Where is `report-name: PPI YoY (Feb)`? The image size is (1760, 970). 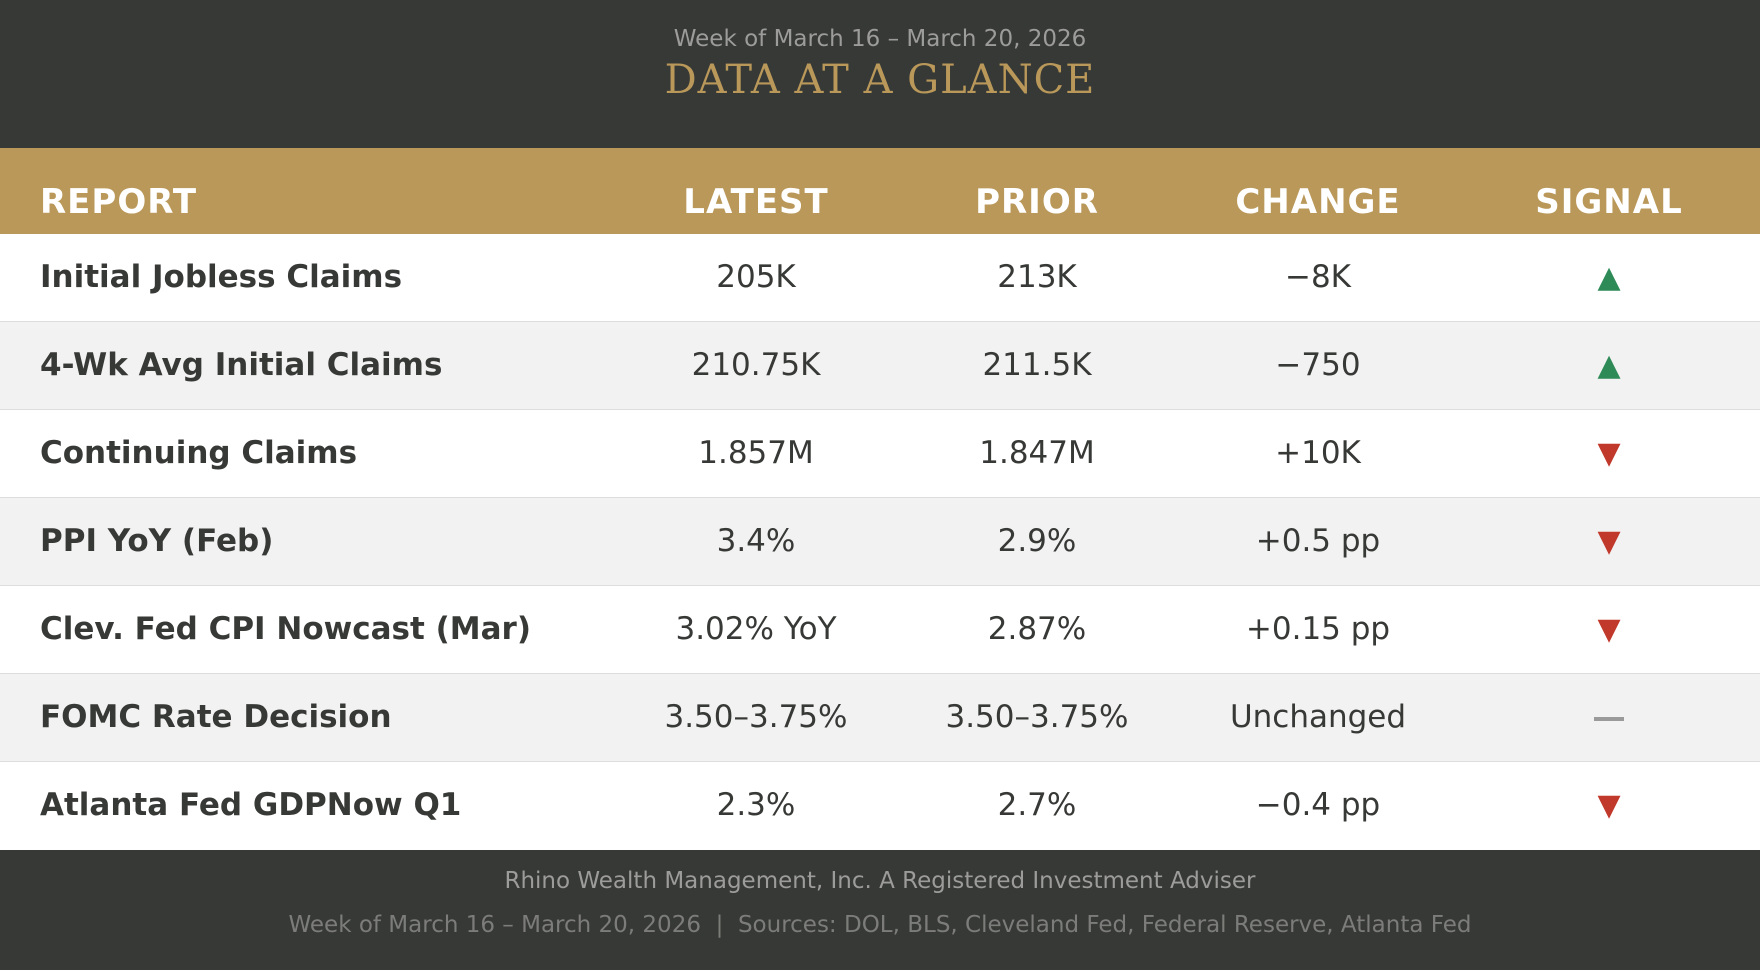
report-name: PPI YoY (Feb) is located at coordinates (157, 541).